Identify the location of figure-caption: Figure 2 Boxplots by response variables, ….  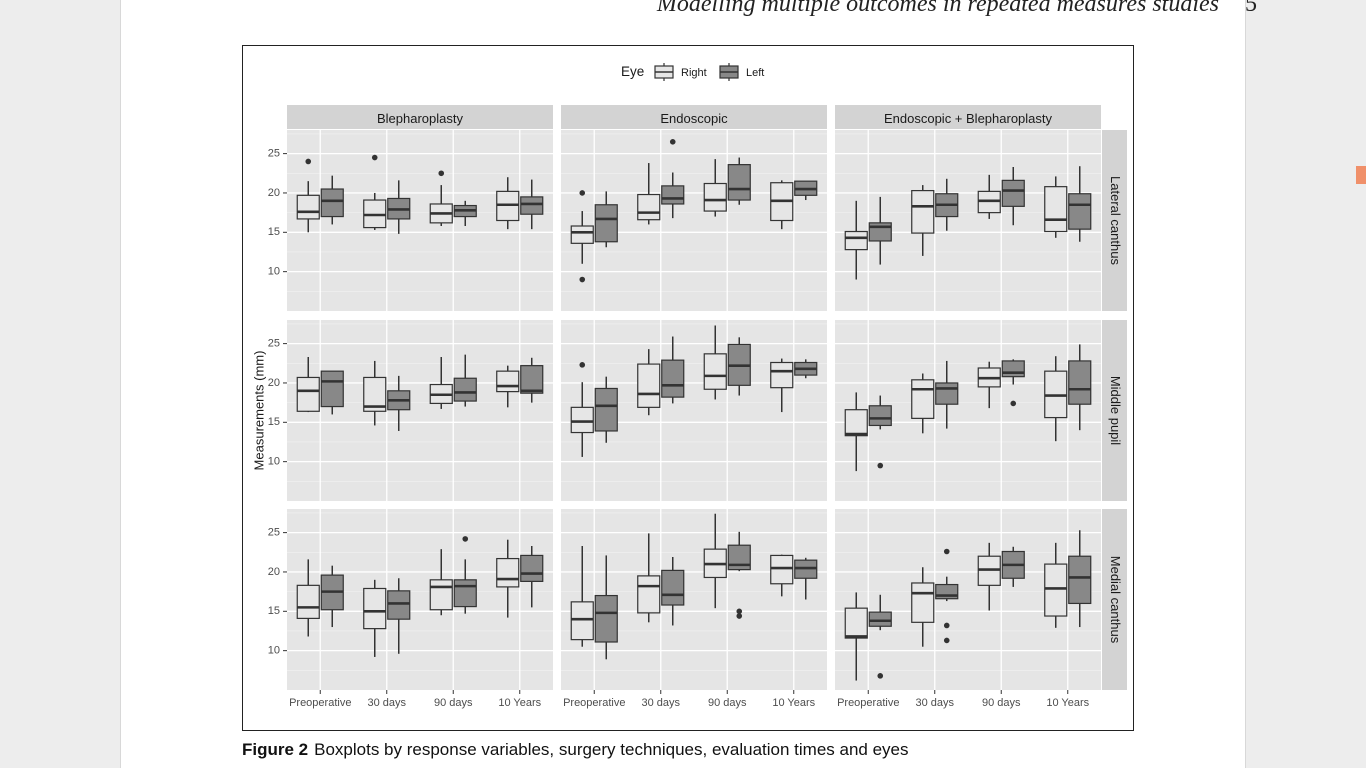
(575, 750).